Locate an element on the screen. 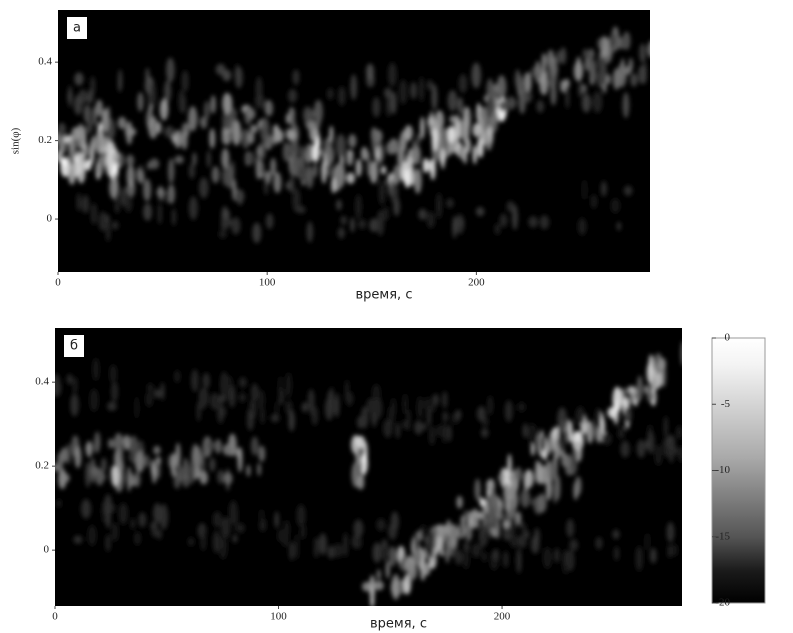  x-tick-label: 0 is located at coordinates (55, 617).